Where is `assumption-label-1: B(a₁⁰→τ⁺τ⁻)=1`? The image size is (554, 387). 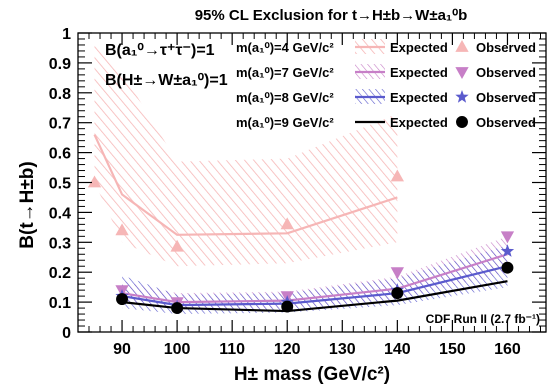
assumption-label-1: B(a₁⁰→τ⁺τ⁻)=1 is located at coordinates (160, 50).